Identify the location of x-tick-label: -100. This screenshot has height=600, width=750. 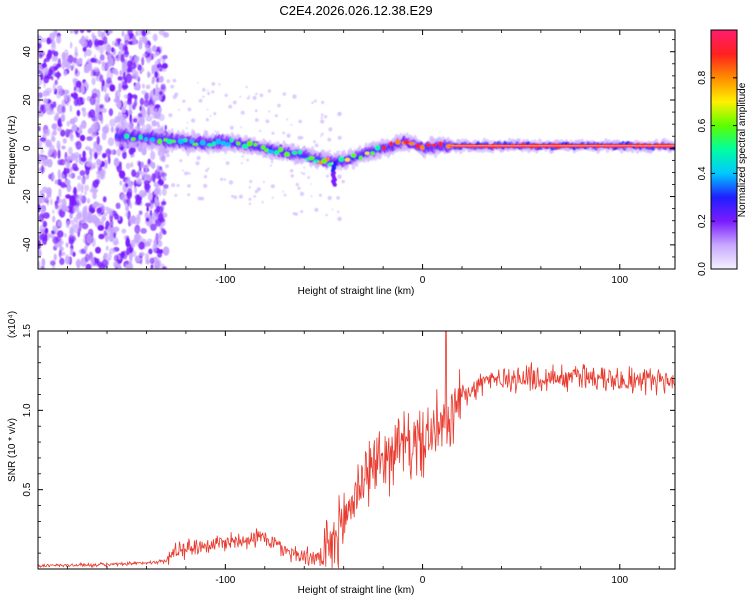
(225, 280).